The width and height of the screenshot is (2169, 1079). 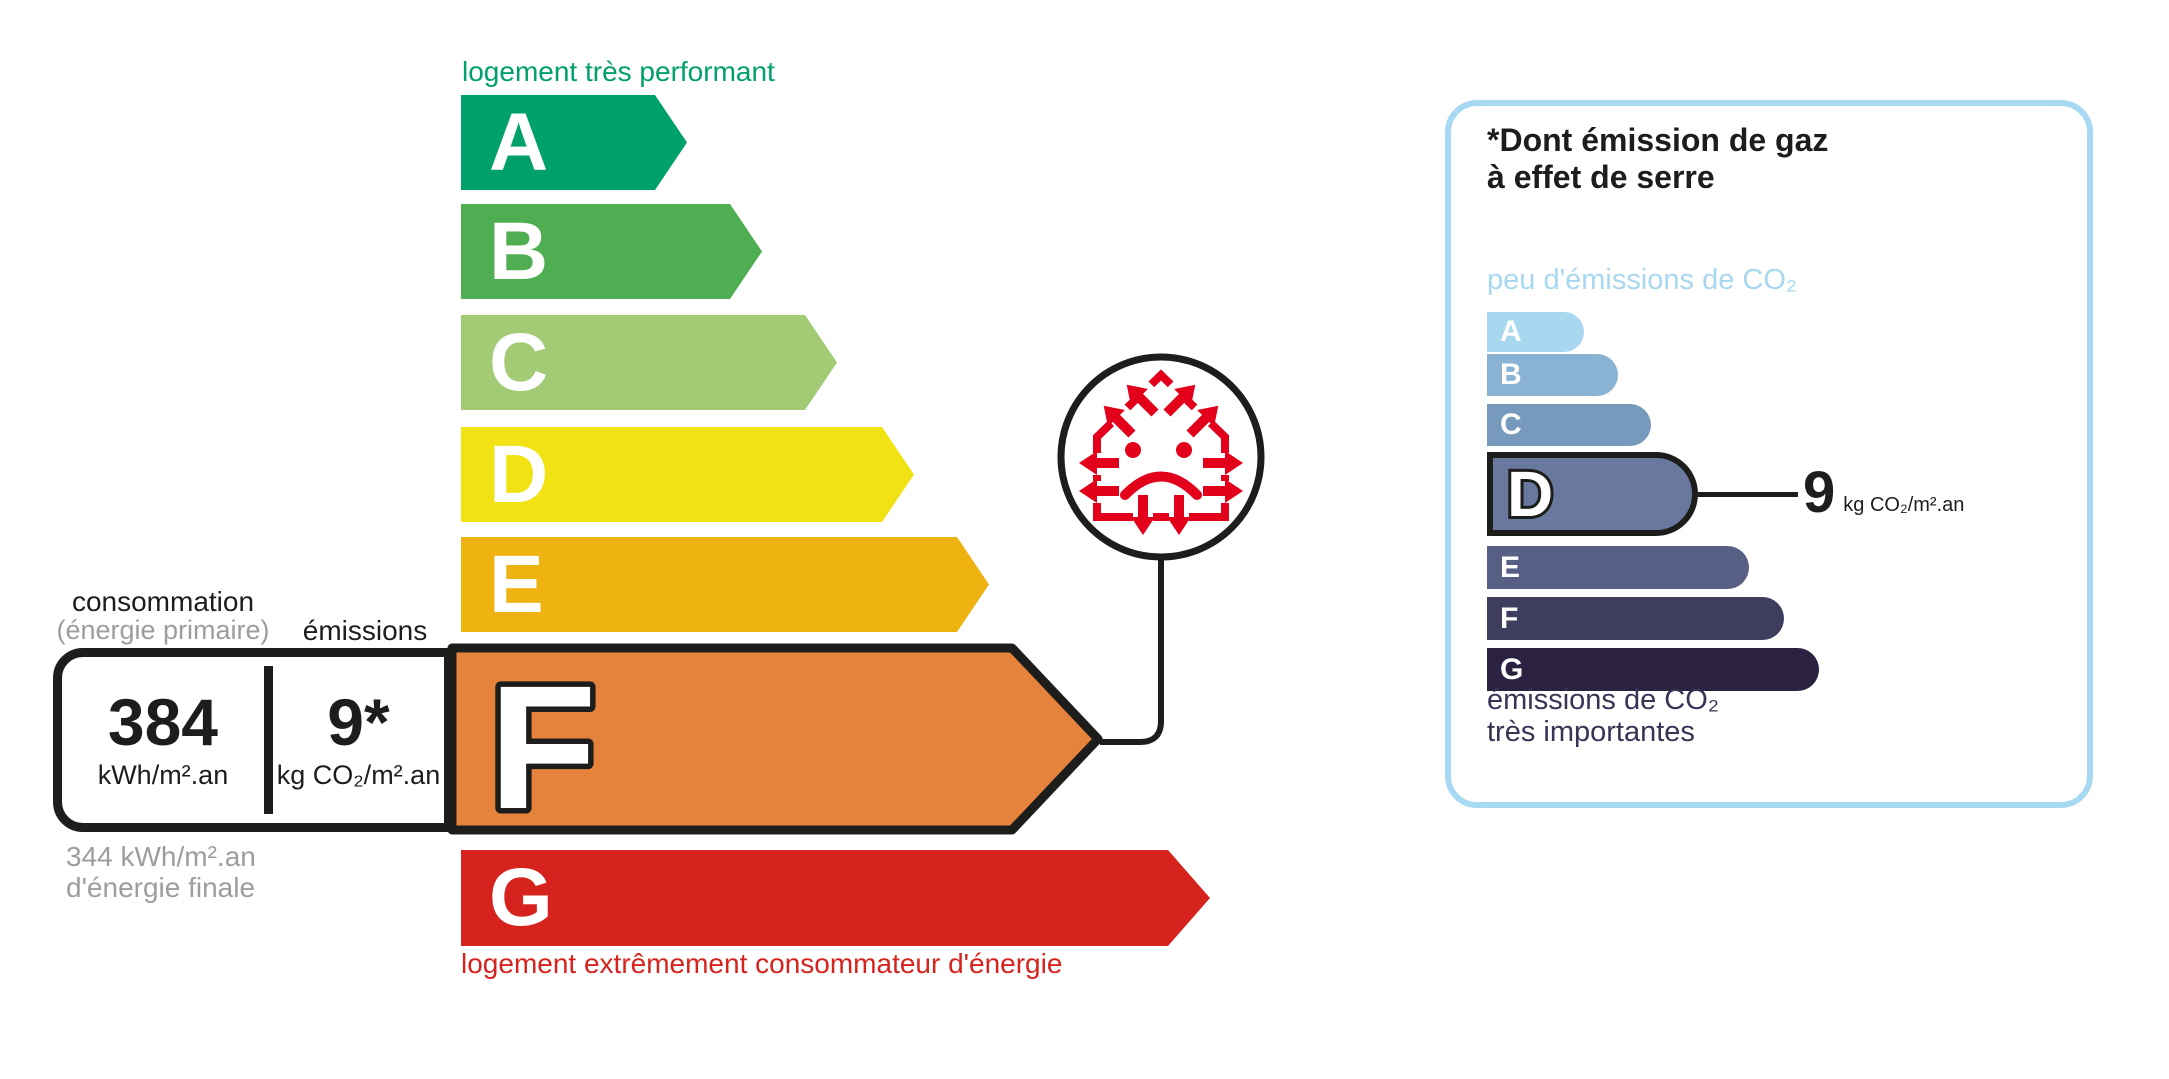 I want to click on co2-current-class-letter: D, so click(x=1530, y=494).